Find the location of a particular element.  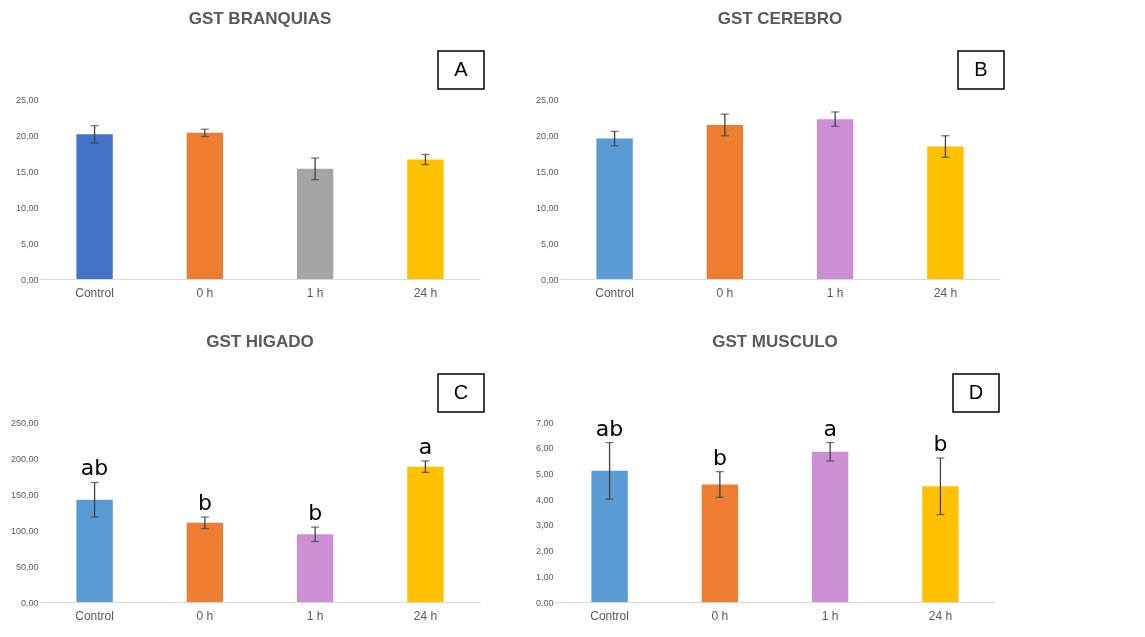

chart-title: GST BRANQUIAS is located at coordinates (260, 19).